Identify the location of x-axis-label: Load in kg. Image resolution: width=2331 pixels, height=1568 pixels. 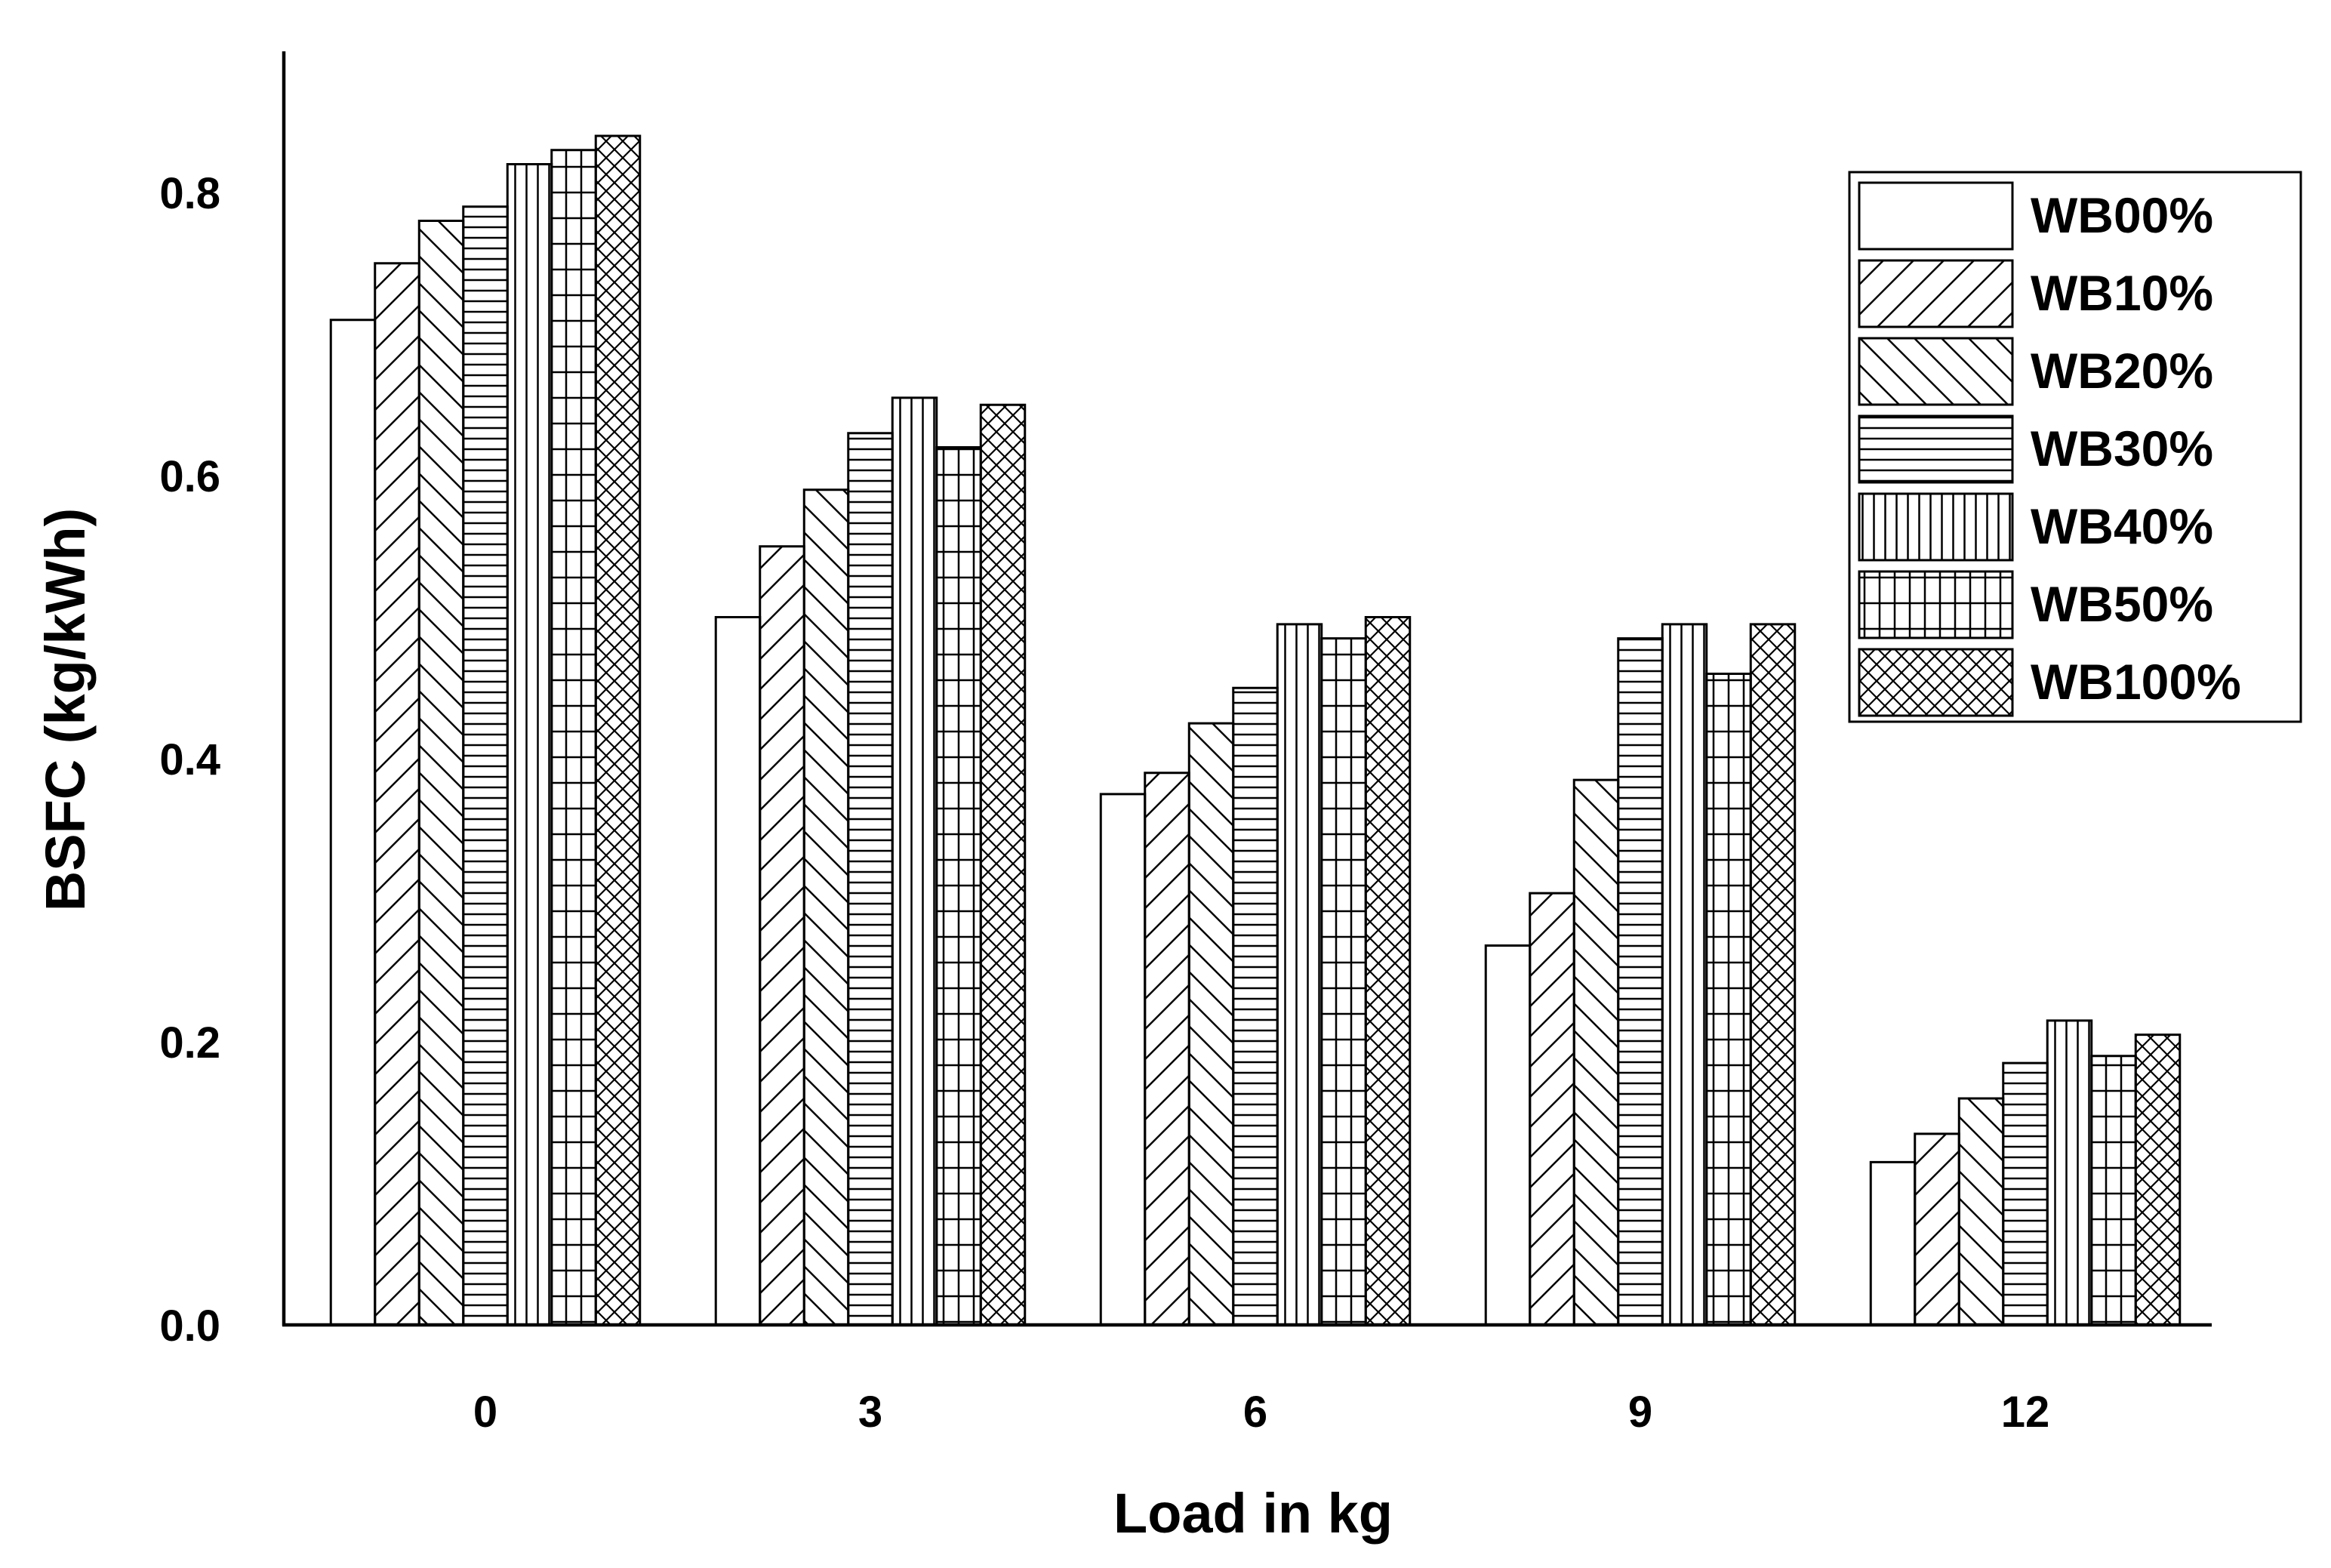
(1253, 1513).